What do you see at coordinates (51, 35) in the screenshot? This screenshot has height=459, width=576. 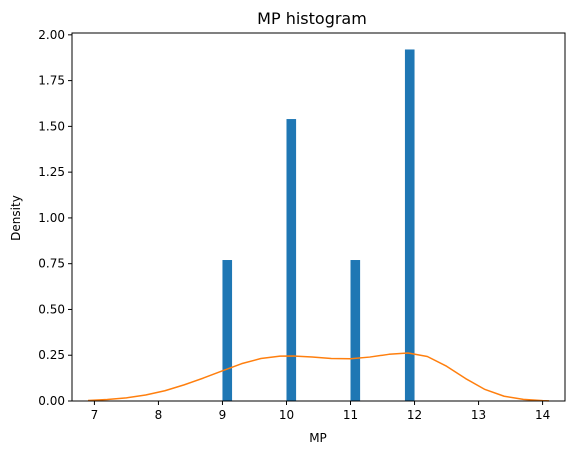 I see `y-tick-label-2.00: 2.00` at bounding box center [51, 35].